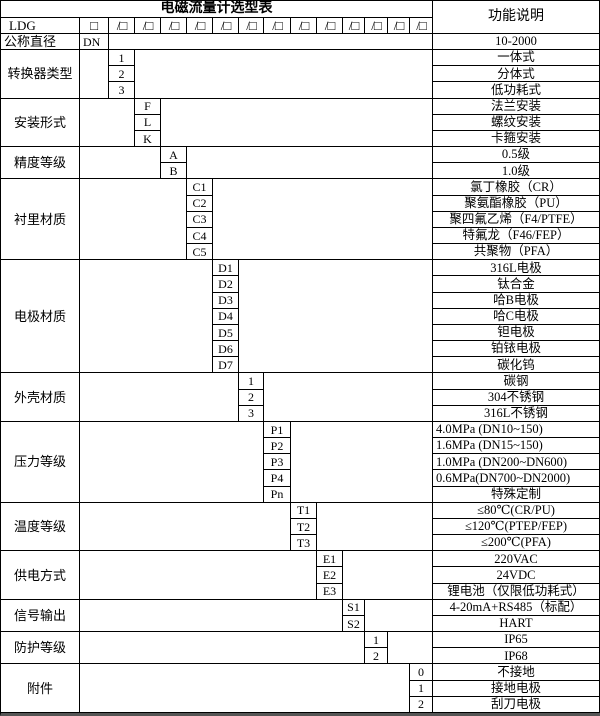  What do you see at coordinates (304, 527) in the screenshot?
I see `option-code: T2` at bounding box center [304, 527].